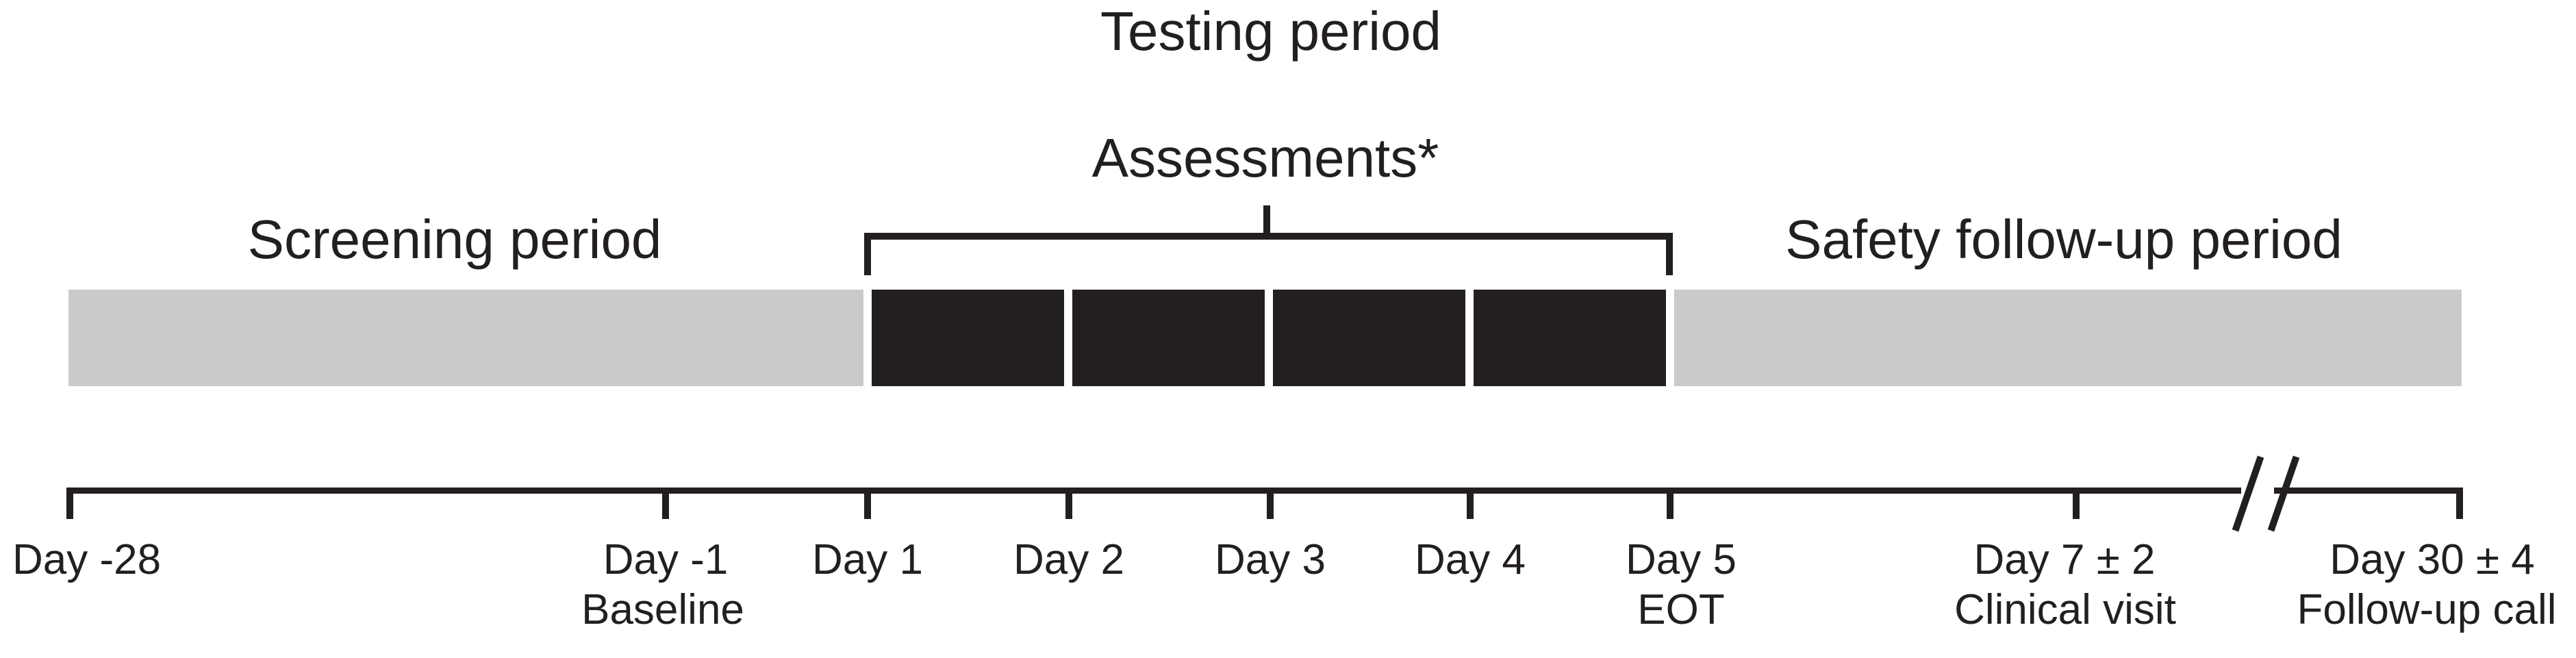  What do you see at coordinates (1470, 504) in the screenshot?
I see `axis-tick-day4` at bounding box center [1470, 504].